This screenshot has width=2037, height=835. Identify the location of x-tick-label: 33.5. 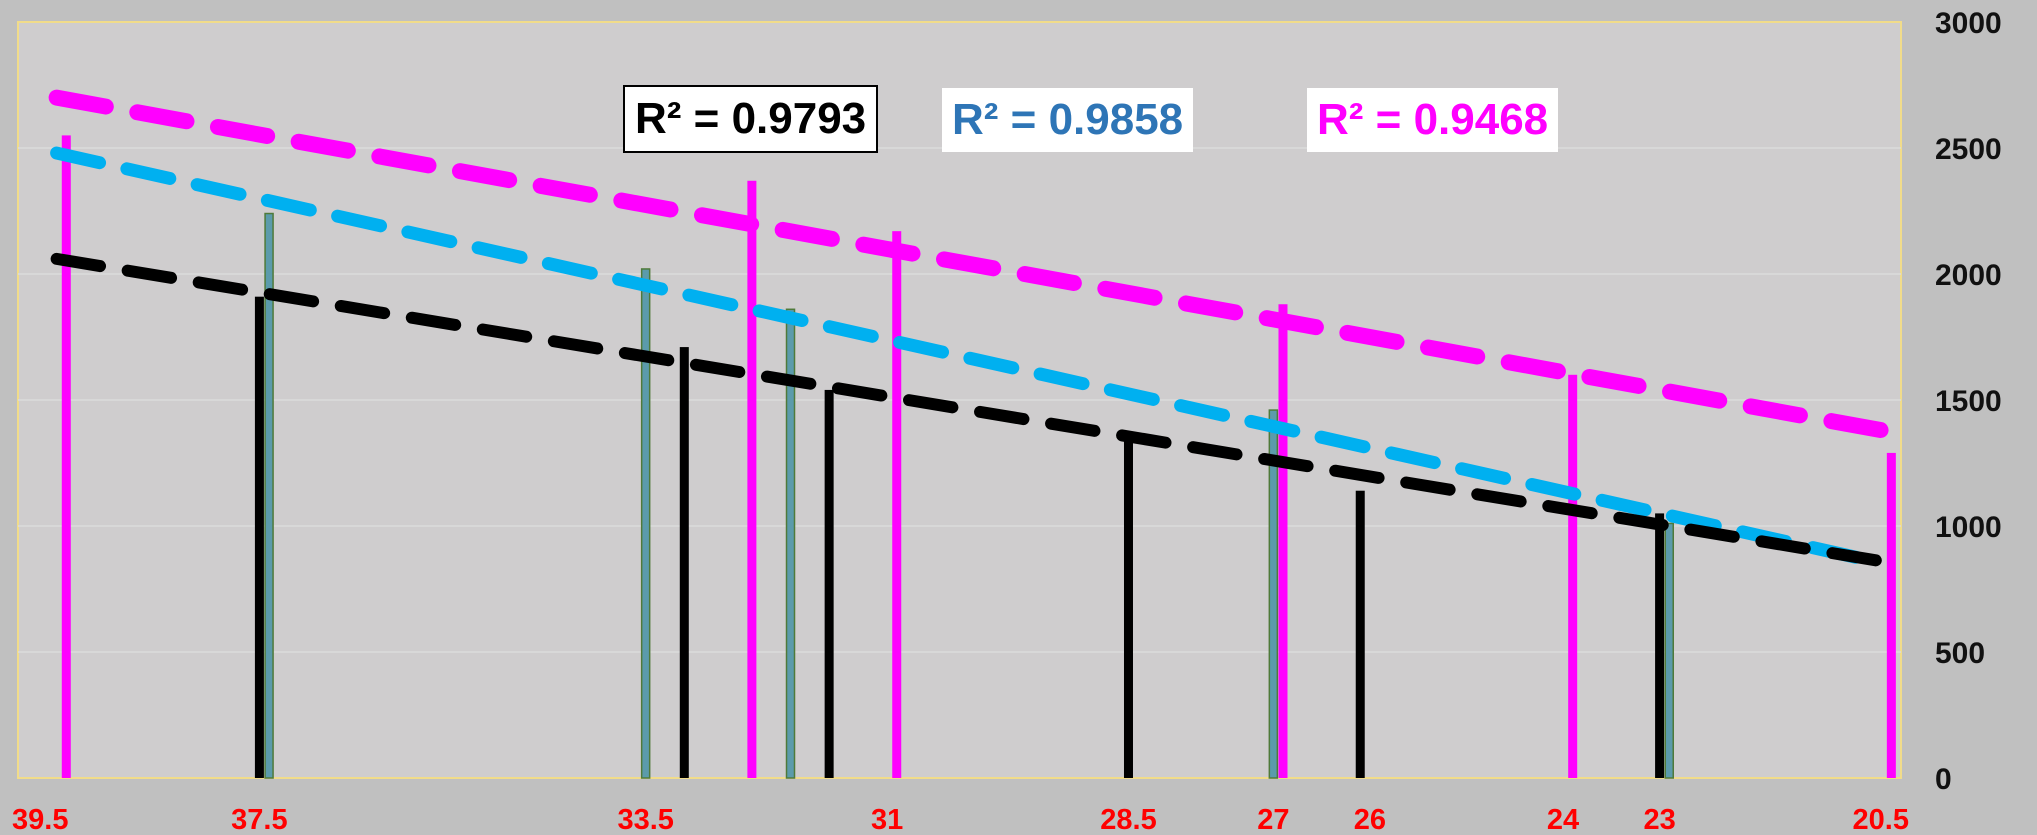
(645, 819).